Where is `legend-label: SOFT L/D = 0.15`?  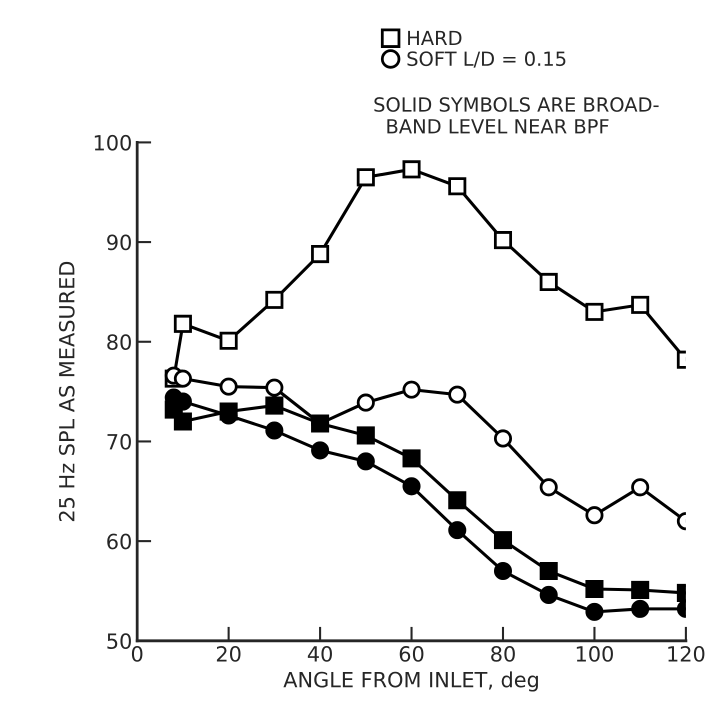 legend-label: SOFT L/D = 0.15 is located at coordinates (486, 59).